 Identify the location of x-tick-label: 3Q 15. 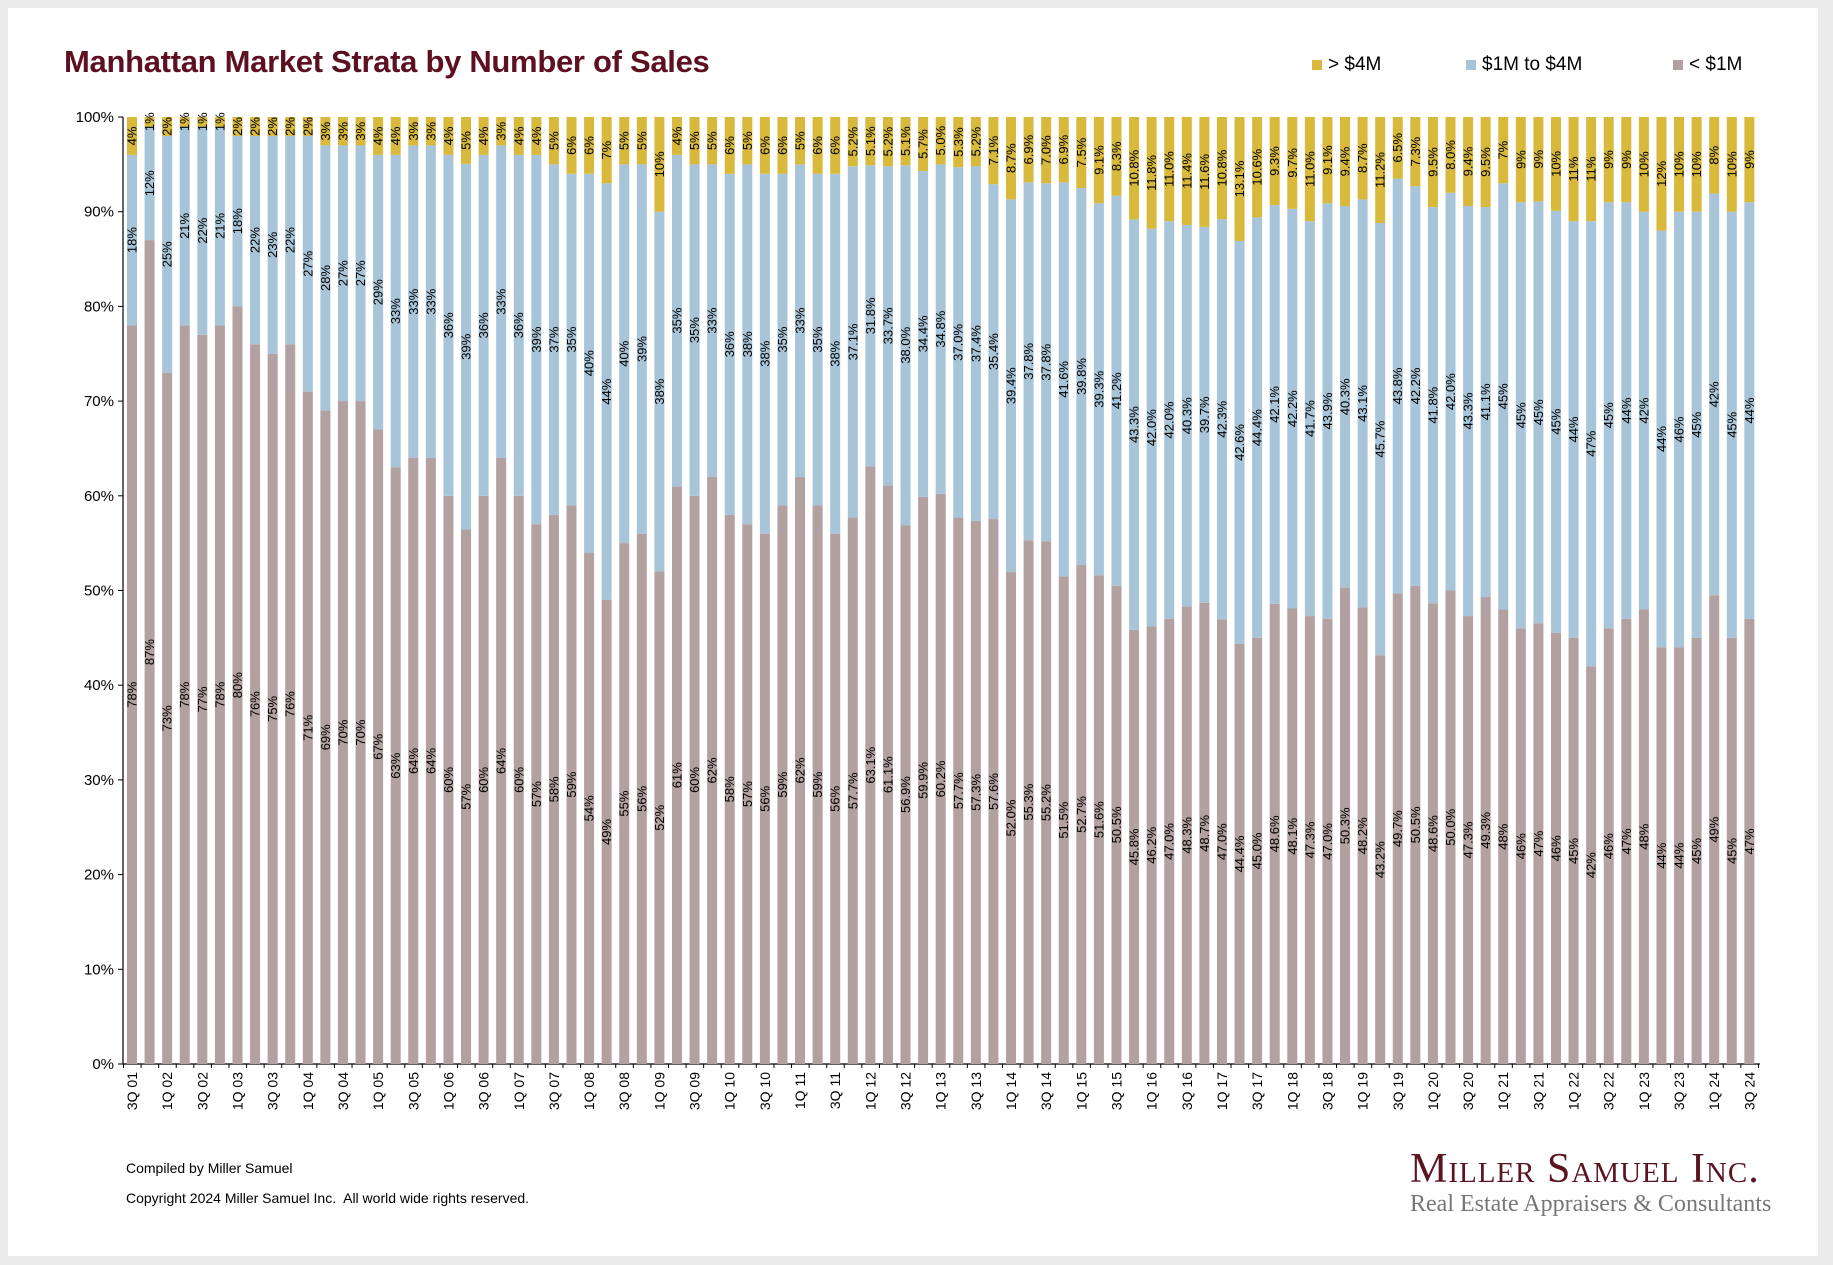
(1116, 1091).